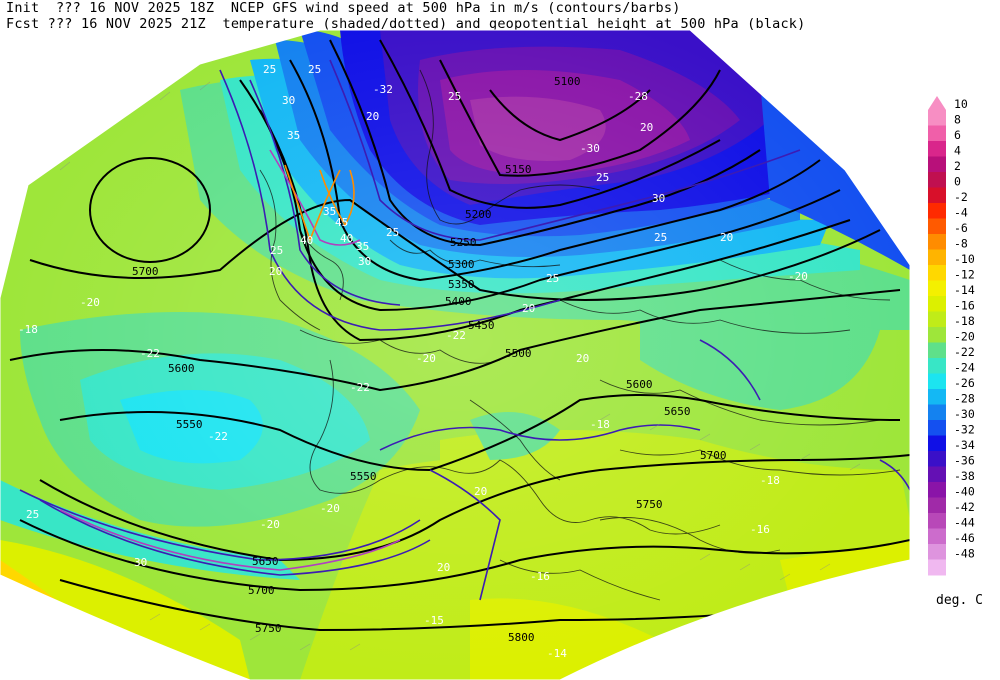  What do you see at coordinates (964, 383) in the screenshot?
I see `legend-label: -26` at bounding box center [964, 383].